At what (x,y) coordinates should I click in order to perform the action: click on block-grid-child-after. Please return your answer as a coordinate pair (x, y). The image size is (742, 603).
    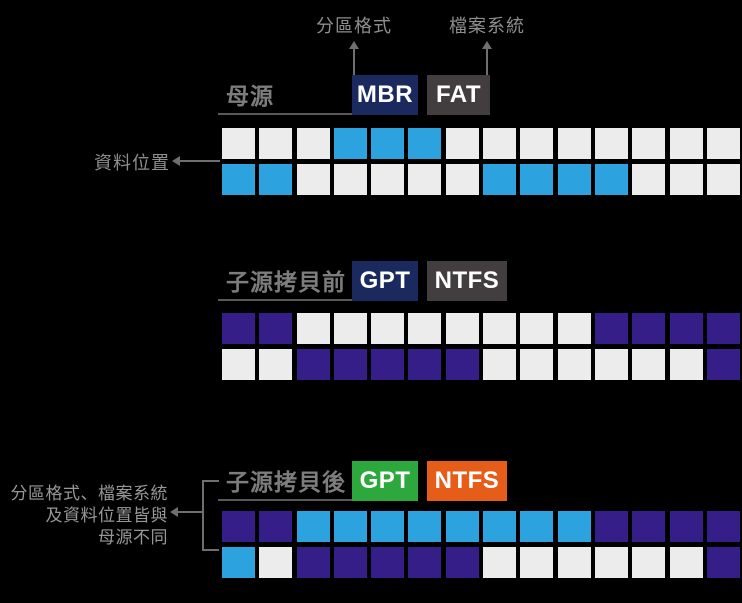
    Looking at the image, I should click on (481, 544).